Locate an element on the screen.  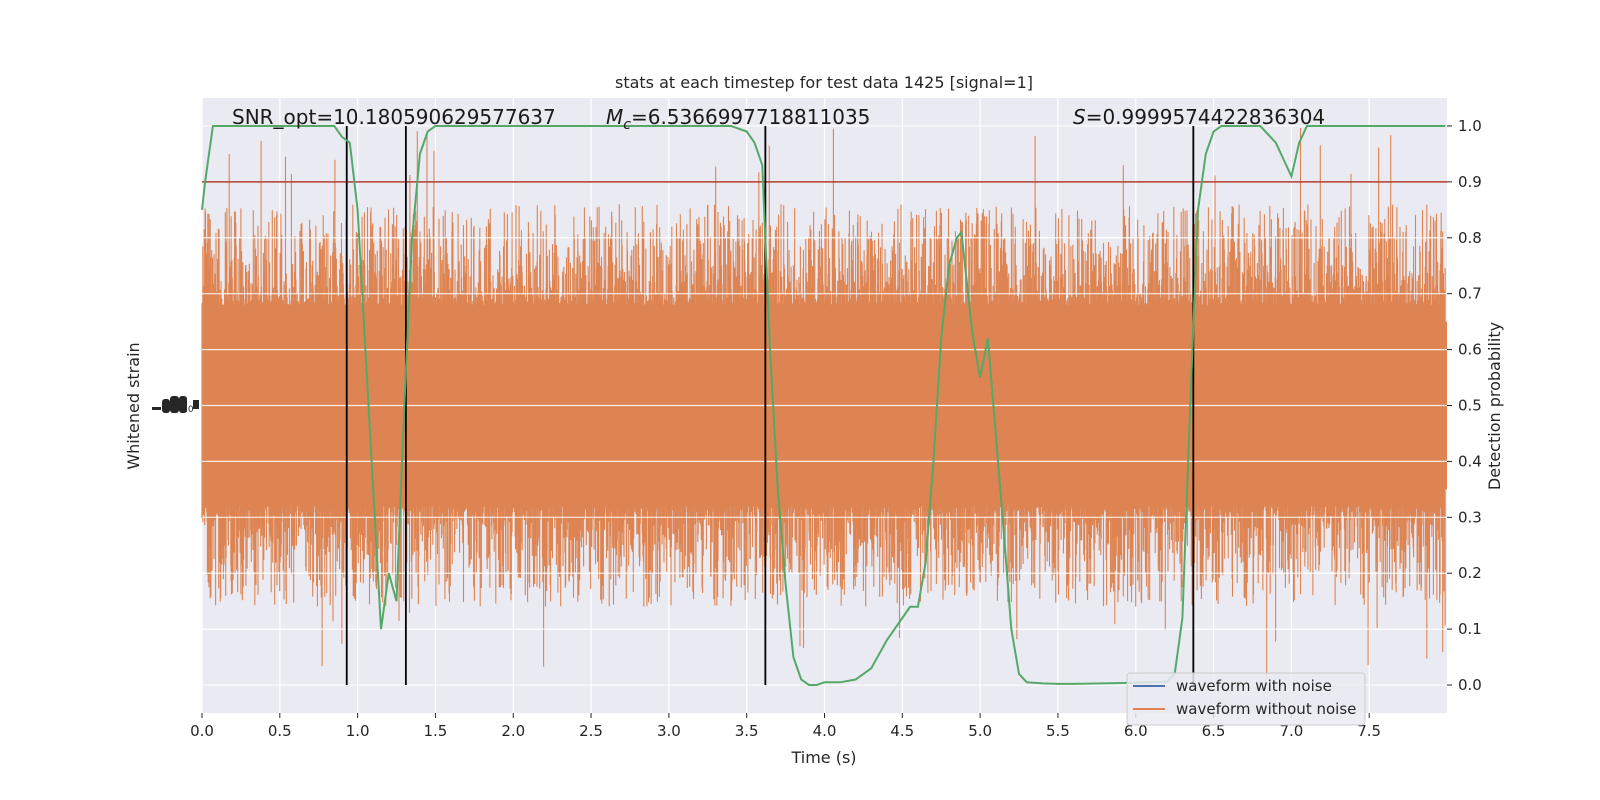
score-value: =0.9999574422836304 is located at coordinates (1205, 117).